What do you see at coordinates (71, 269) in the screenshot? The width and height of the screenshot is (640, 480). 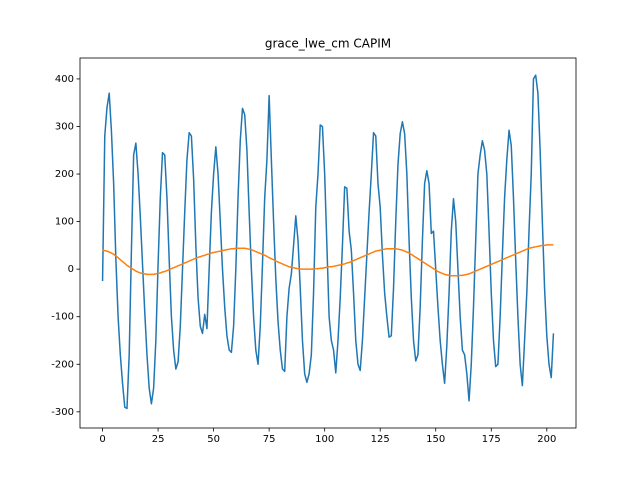 I see `y-tick-label: 0` at bounding box center [71, 269].